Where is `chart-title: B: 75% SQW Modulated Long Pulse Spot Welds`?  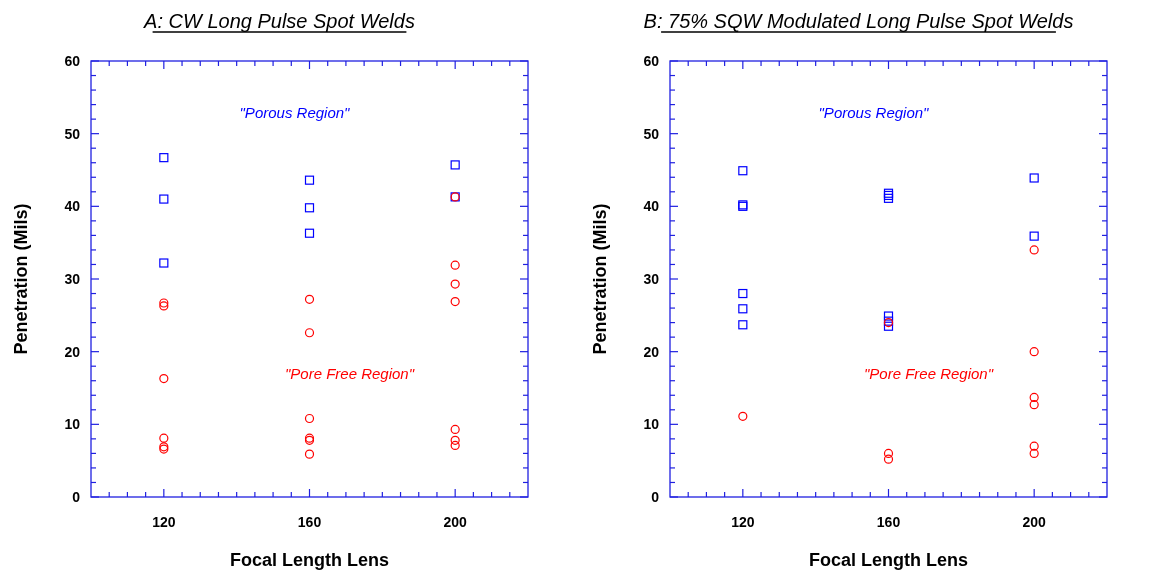 chart-title: B: 75% SQW Modulated Long Pulse Spot Welds is located at coordinates (858, 21).